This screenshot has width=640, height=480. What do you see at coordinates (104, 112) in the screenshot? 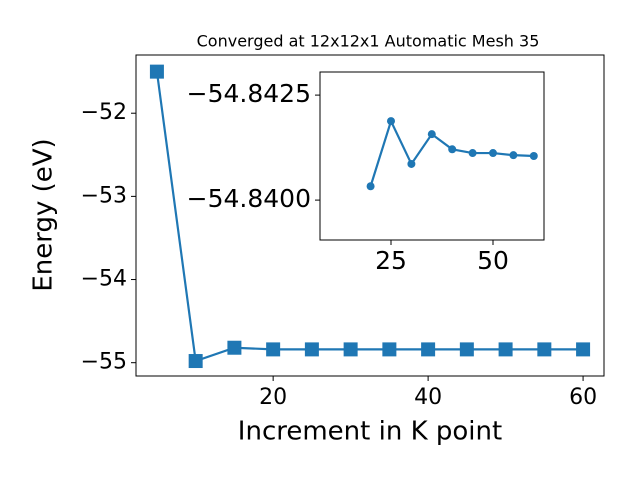
I see `y-tick-label: −52` at bounding box center [104, 112].